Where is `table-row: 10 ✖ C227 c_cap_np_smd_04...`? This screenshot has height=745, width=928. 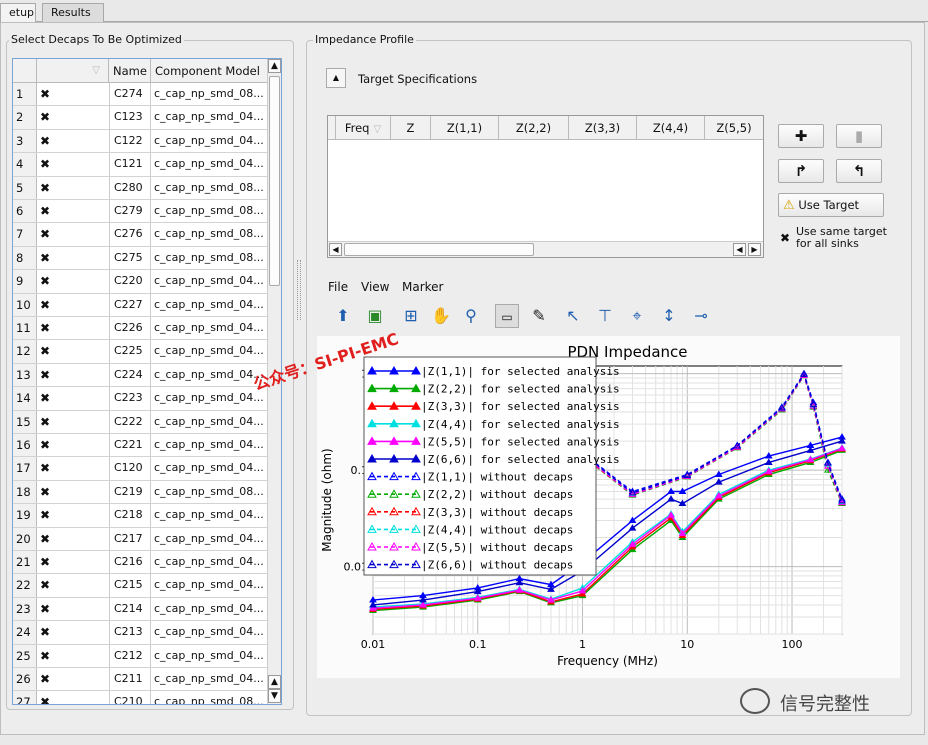
table-row: 10 ✖ C227 c_cap_np_smd_04... is located at coordinates (141, 305).